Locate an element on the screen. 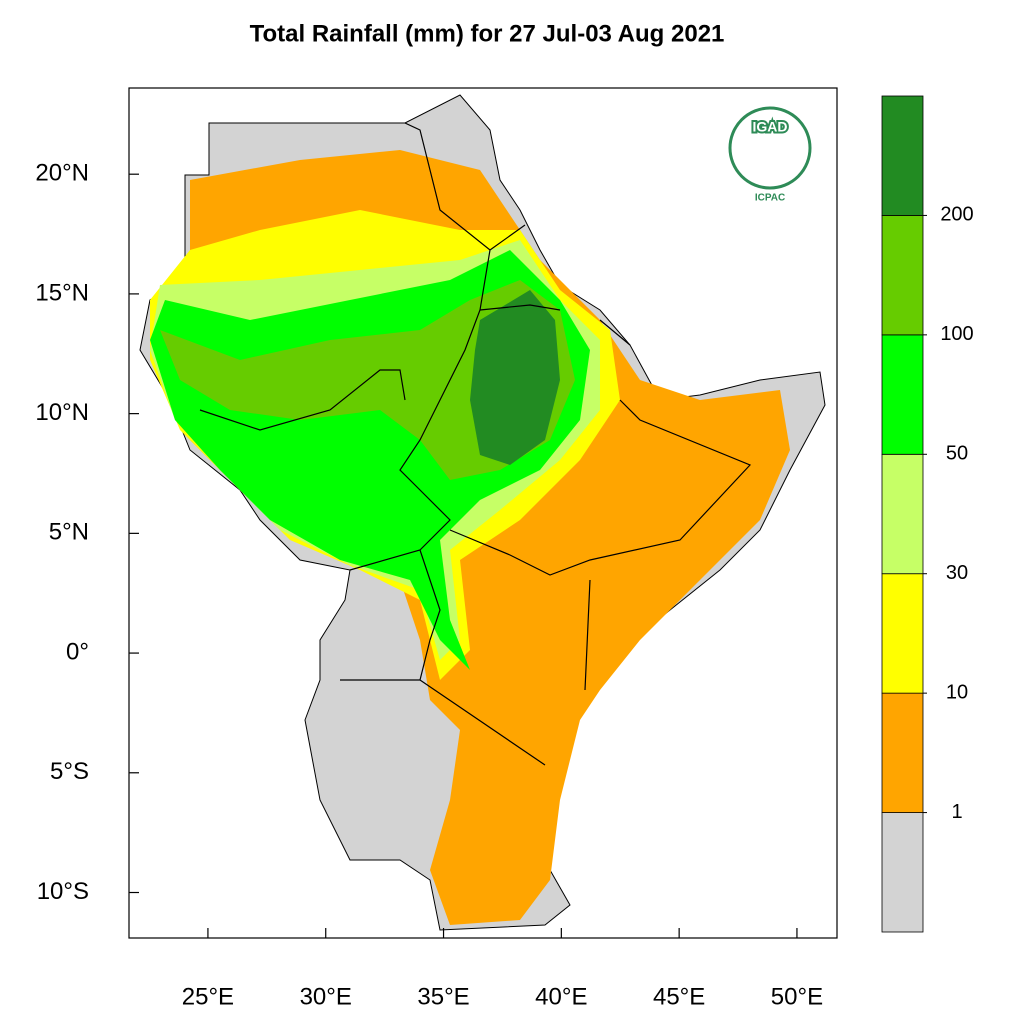 The width and height of the screenshot is (1024, 1029). colorbar-label: 10 is located at coordinates (957, 692).